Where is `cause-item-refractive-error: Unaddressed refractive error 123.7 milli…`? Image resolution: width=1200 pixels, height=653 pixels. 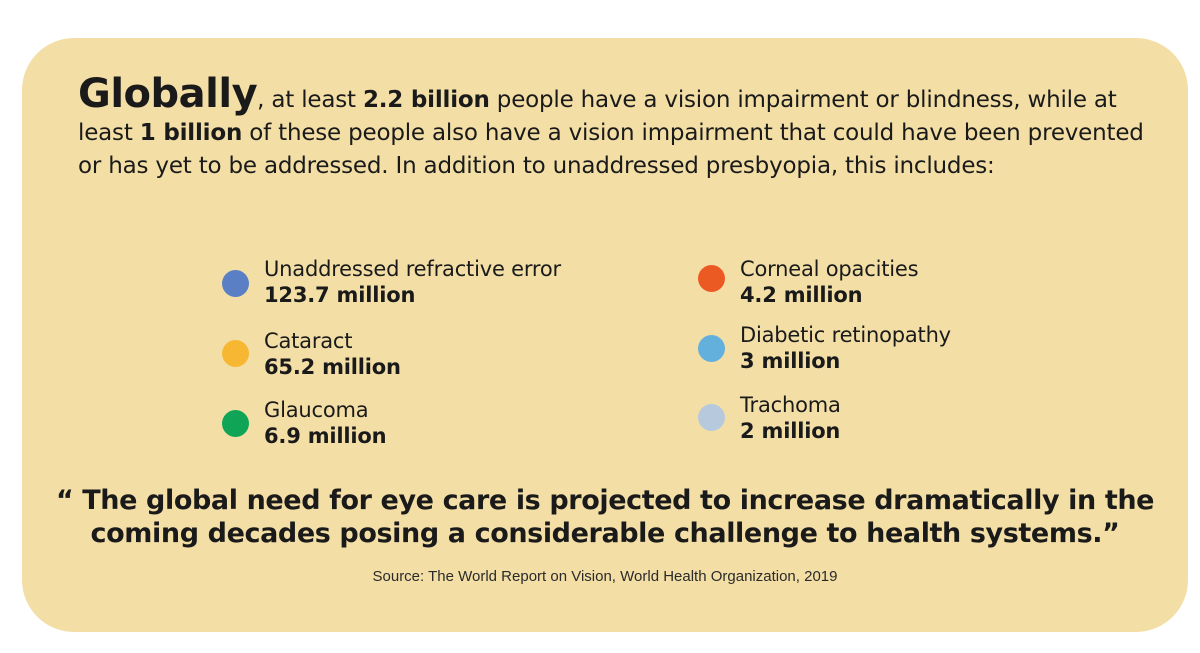 cause-item-refractive-error: Unaddressed refractive error 123.7 milli… is located at coordinates (412, 286).